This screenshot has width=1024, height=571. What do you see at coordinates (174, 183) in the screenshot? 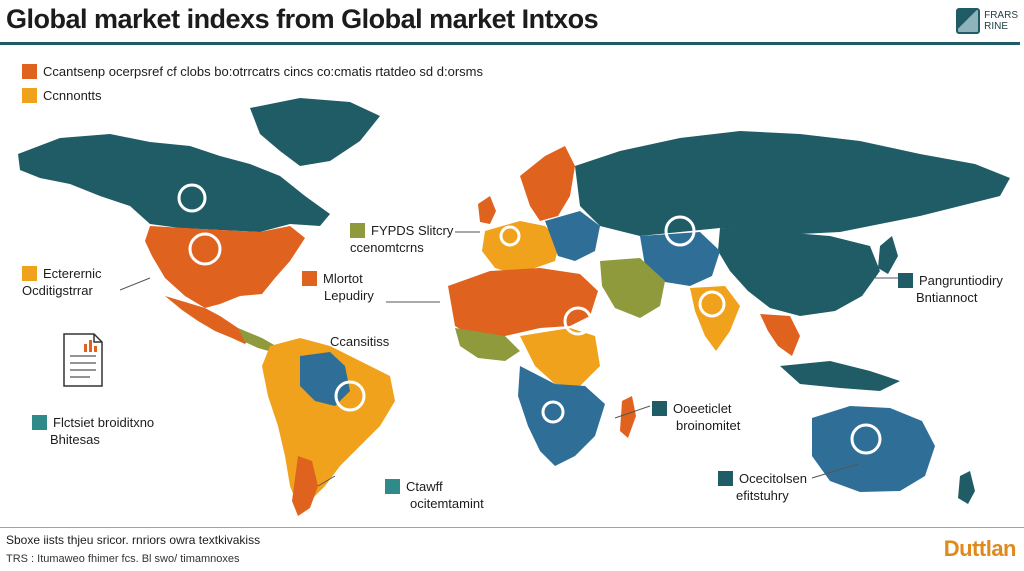
I see `canada-region` at bounding box center [174, 183].